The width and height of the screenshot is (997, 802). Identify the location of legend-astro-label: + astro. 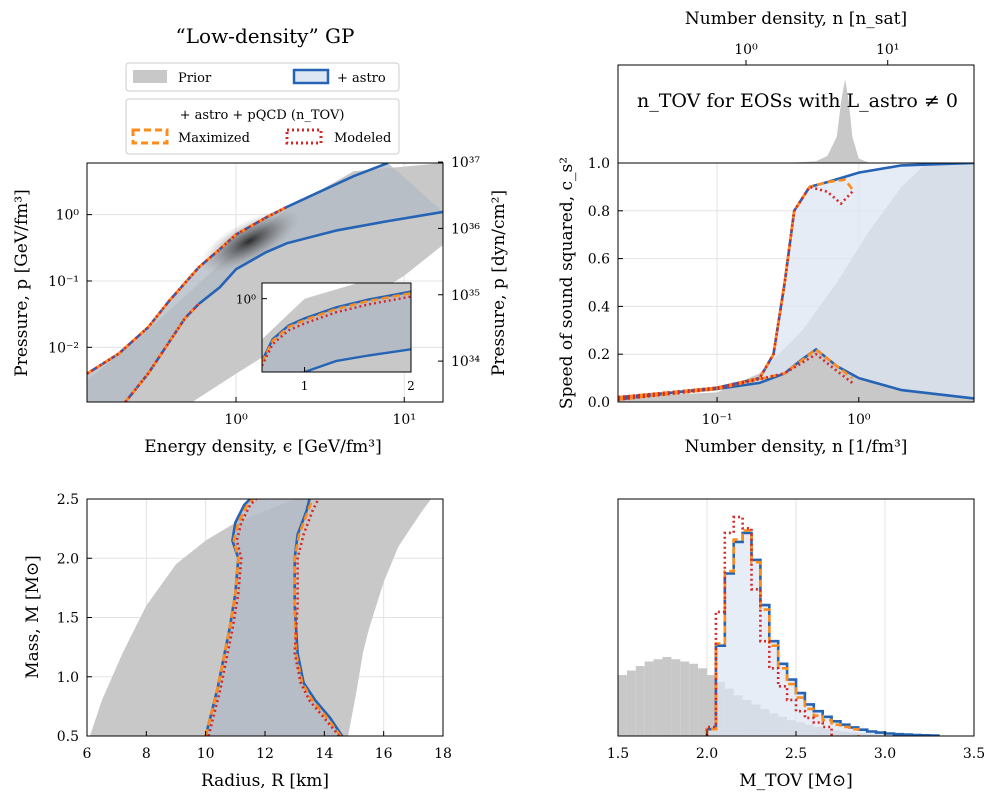
(361, 78).